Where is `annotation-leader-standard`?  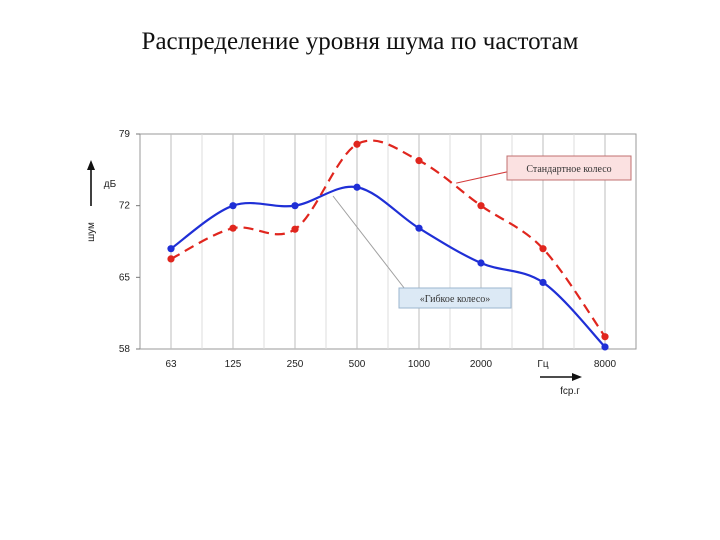 annotation-leader-standard is located at coordinates (484, 177).